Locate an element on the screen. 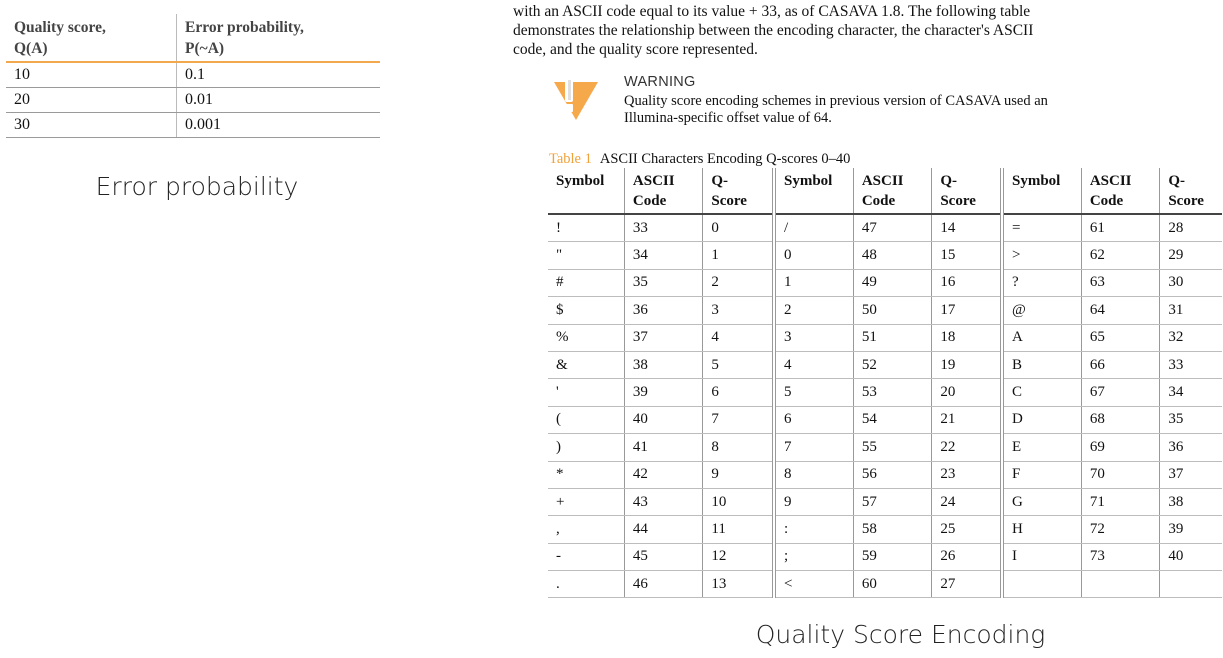 This screenshot has width=1223, height=658. ascii-code-cell: 36 is located at coordinates (663, 310).